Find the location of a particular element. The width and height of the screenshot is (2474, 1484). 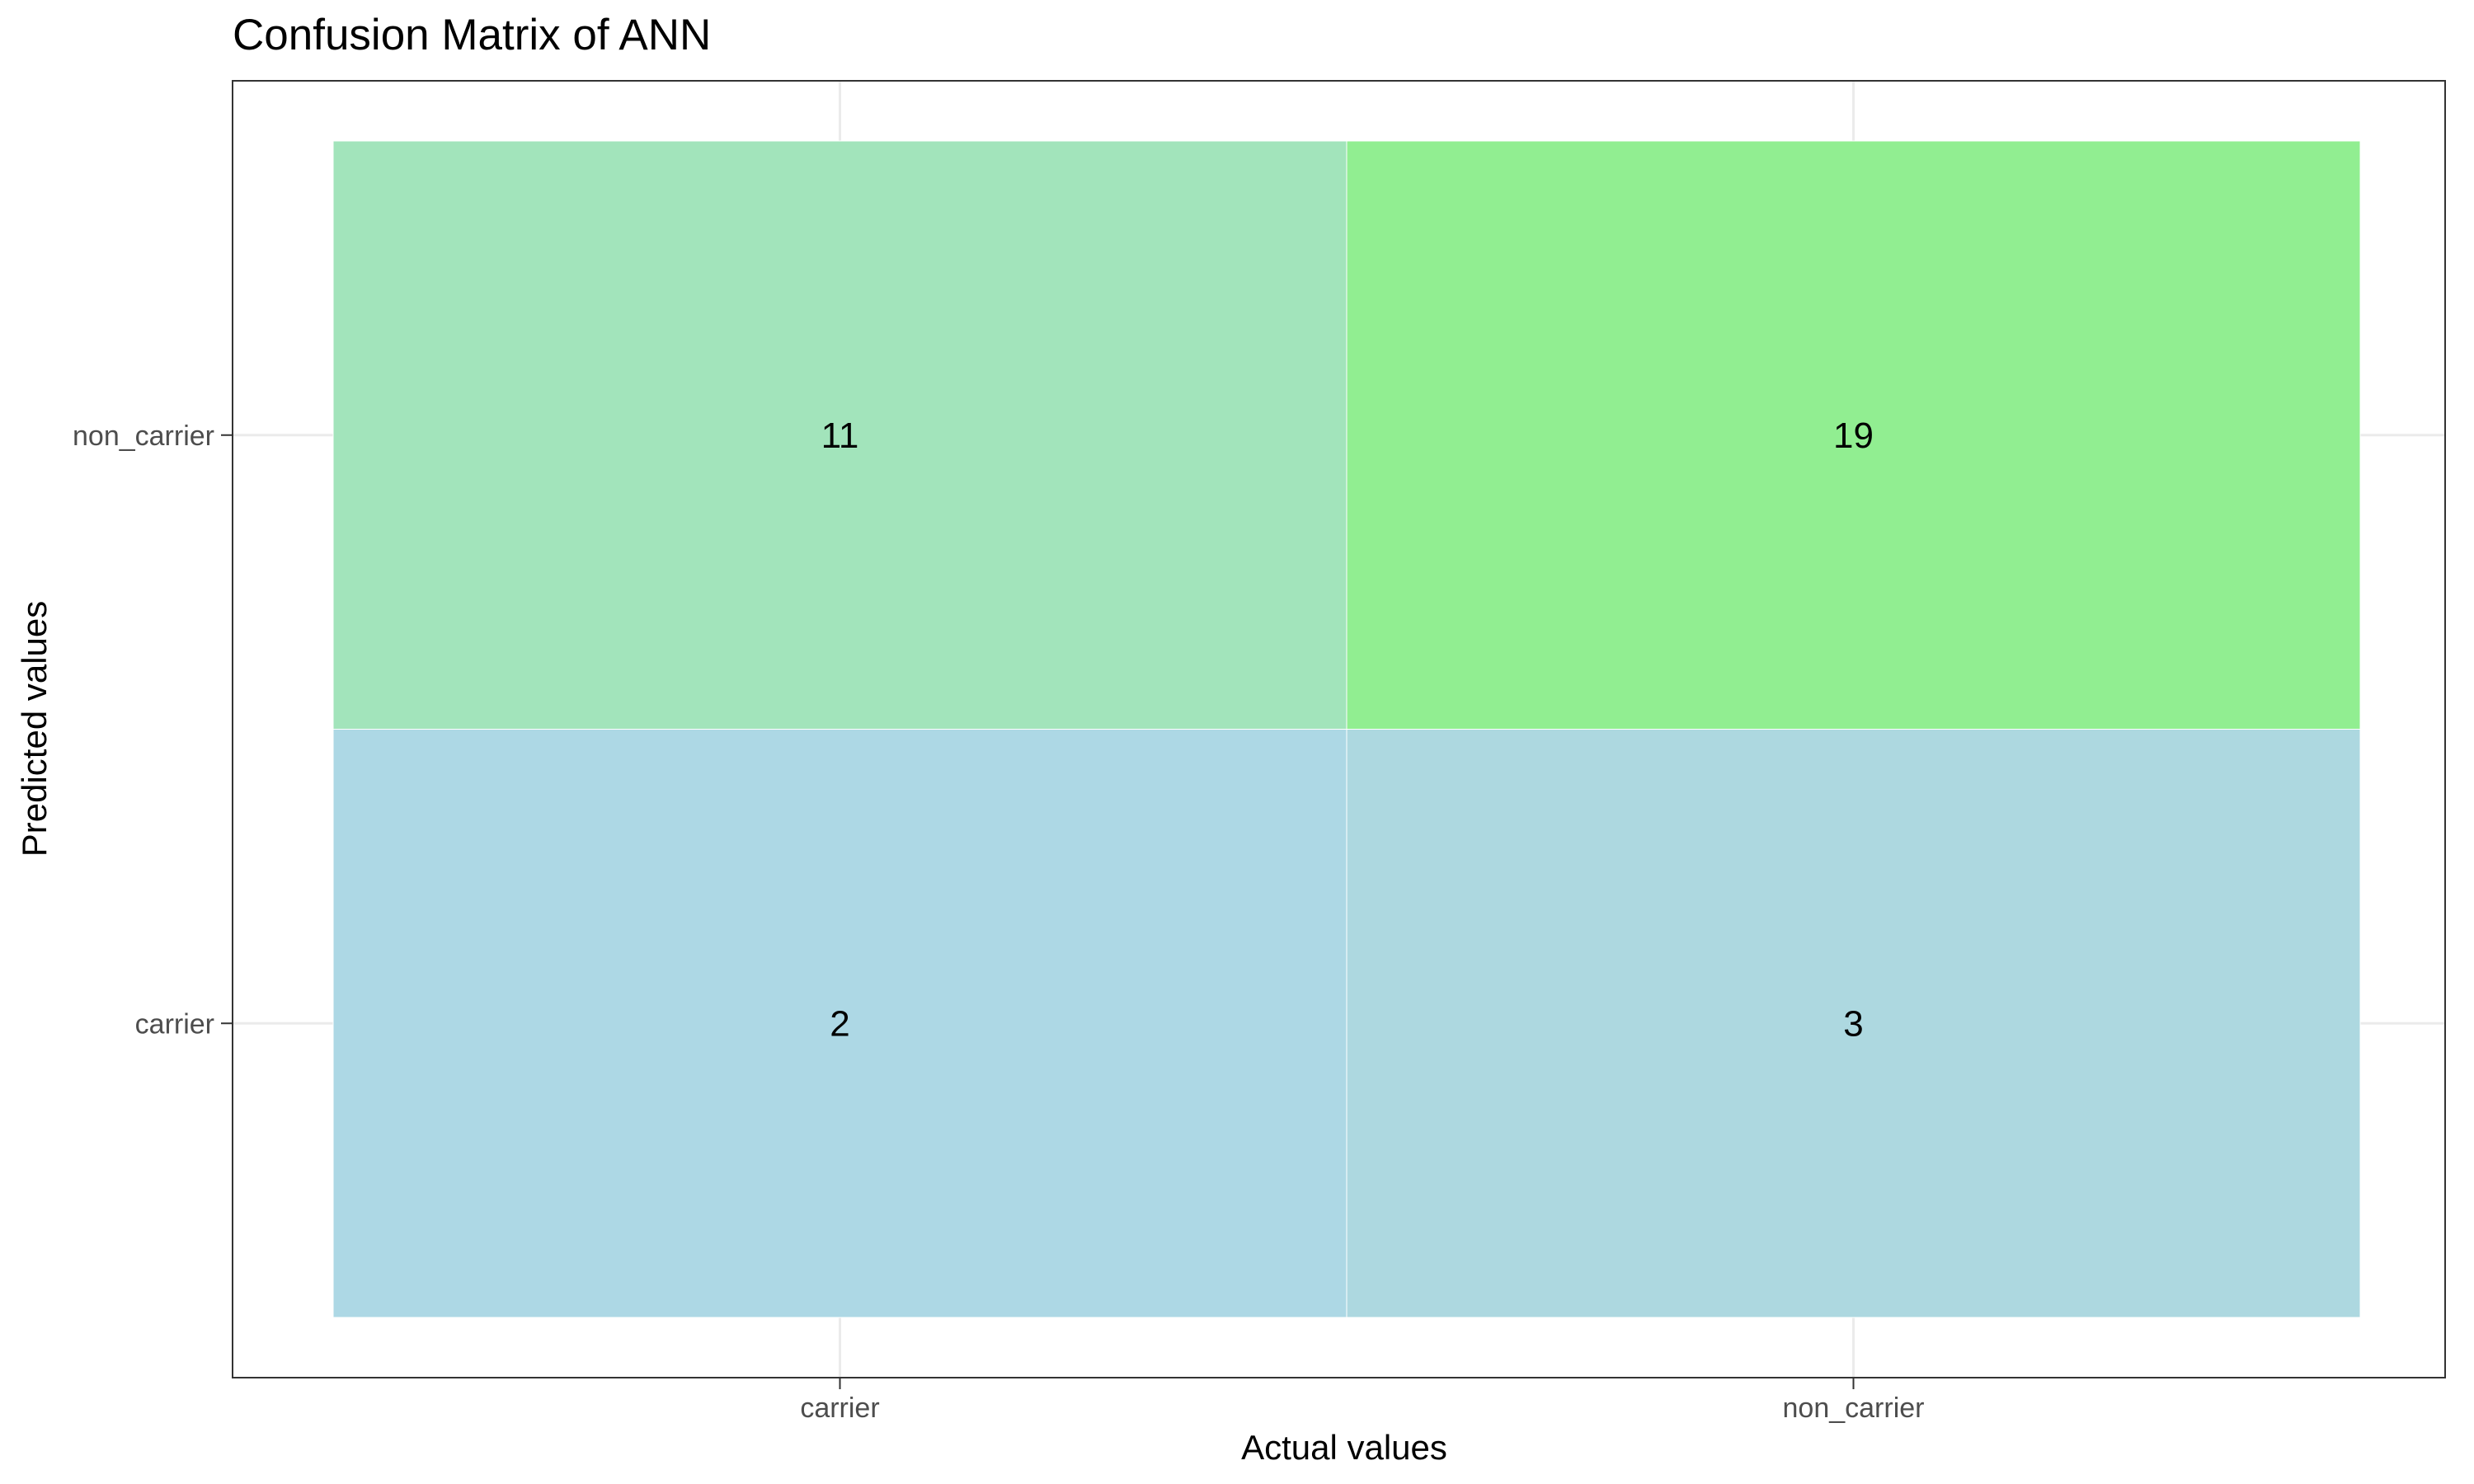

x-axis-title: Actual values is located at coordinates (1344, 1447).